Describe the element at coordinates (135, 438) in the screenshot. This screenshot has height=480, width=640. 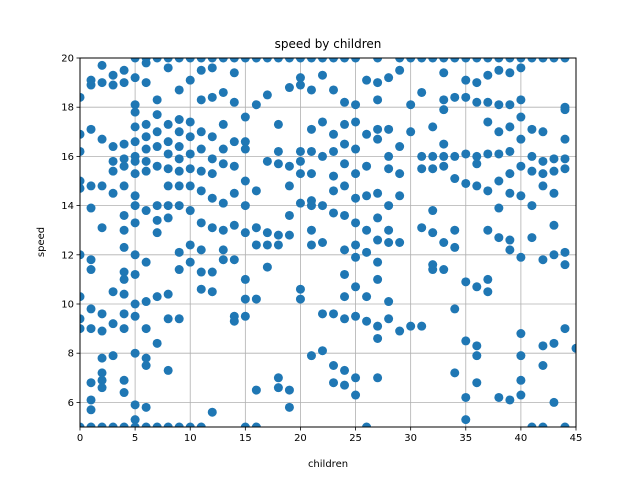
I see `x-tick-label: 5` at that location.